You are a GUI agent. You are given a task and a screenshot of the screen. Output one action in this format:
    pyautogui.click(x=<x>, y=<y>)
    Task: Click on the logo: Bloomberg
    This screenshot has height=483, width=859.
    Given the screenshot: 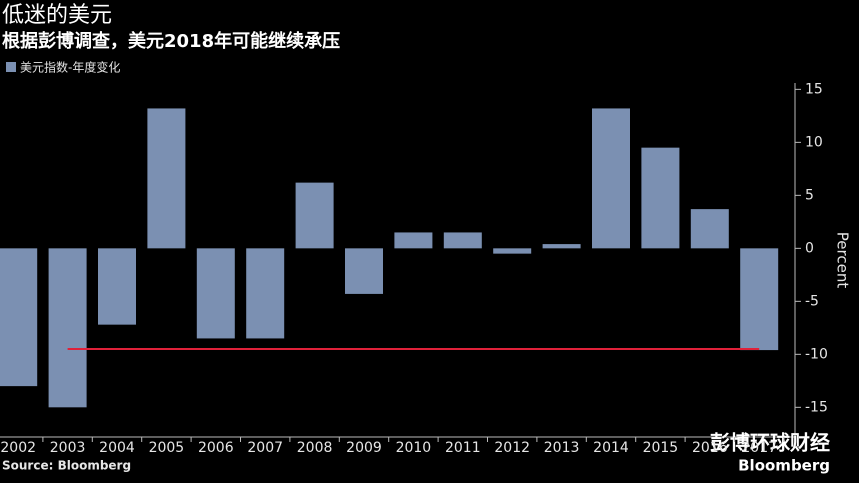 What is the action you would take?
    pyautogui.click(x=784, y=466)
    